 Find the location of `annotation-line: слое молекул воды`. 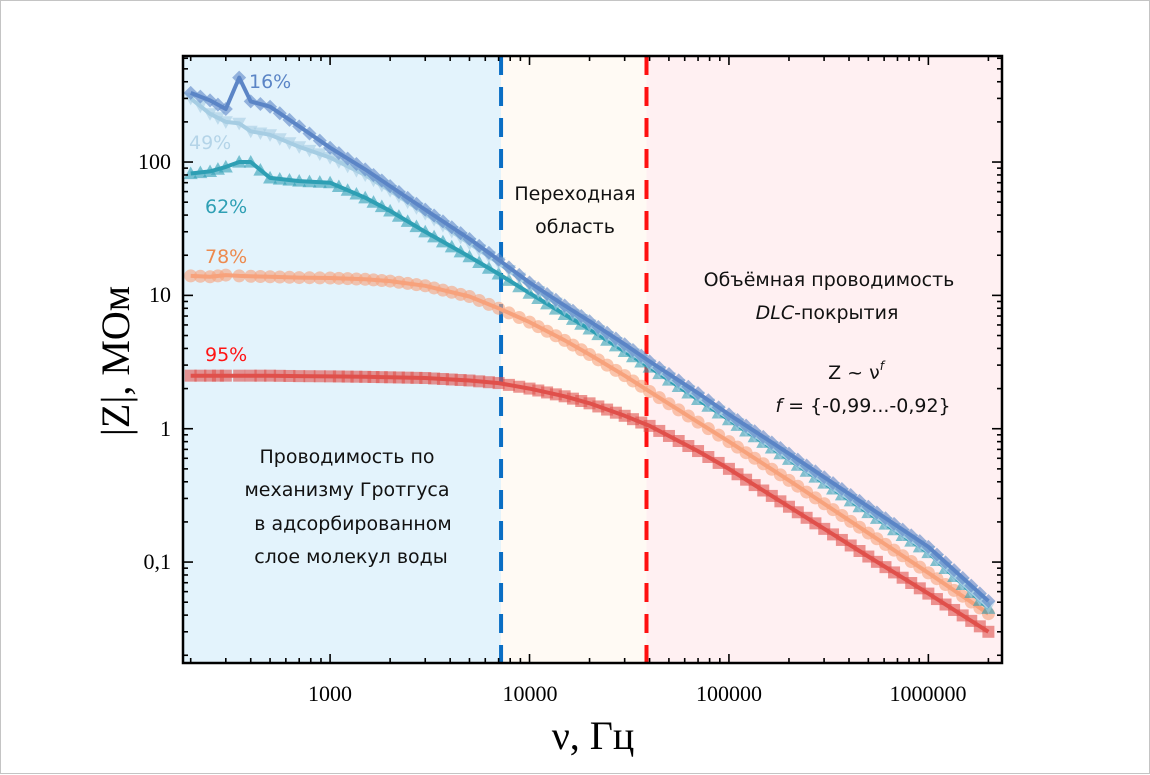

annotation-line: слое молекул воды is located at coordinates (351, 557).